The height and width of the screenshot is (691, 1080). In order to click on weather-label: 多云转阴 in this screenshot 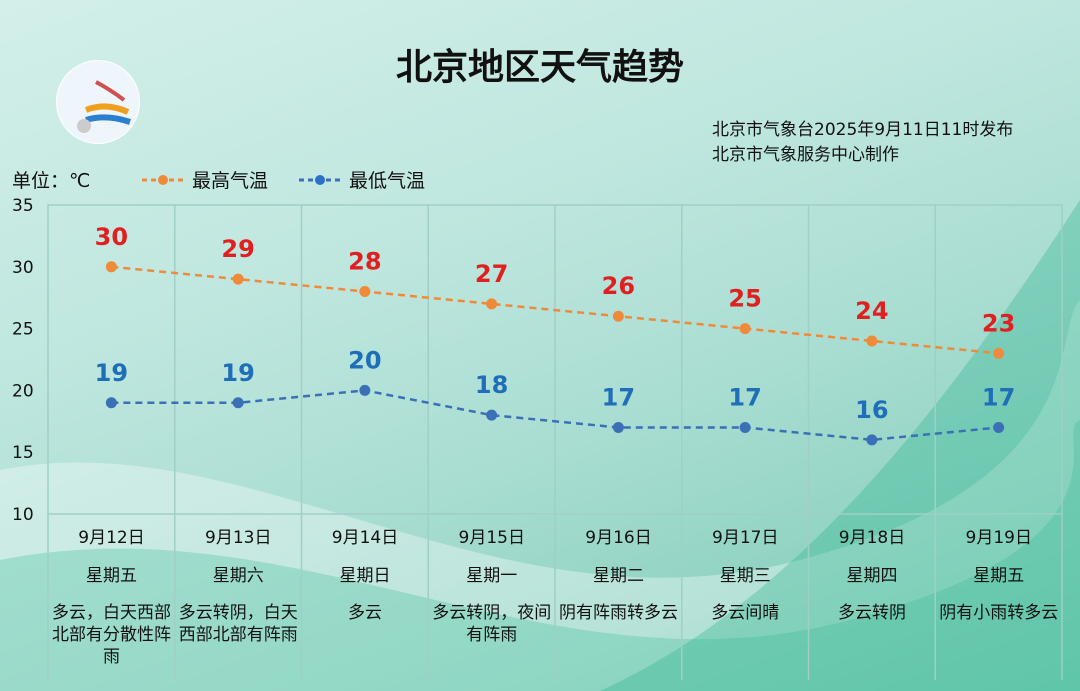, I will do `click(872, 613)`.